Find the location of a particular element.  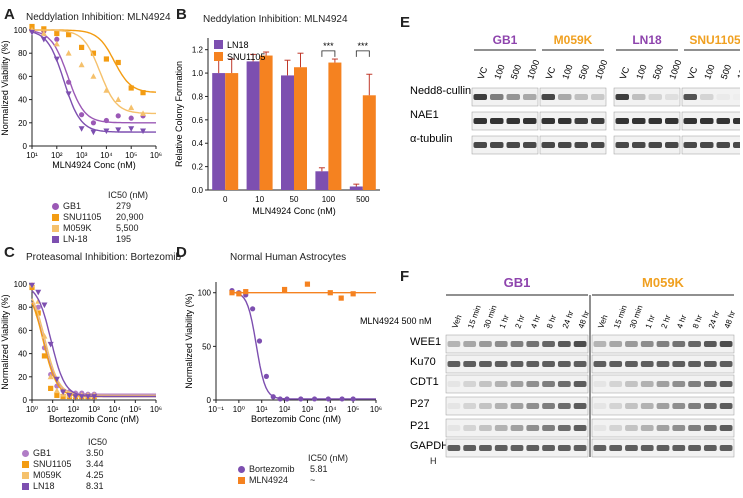

legend-ic50: 5.81 is located at coordinates (319, 469).